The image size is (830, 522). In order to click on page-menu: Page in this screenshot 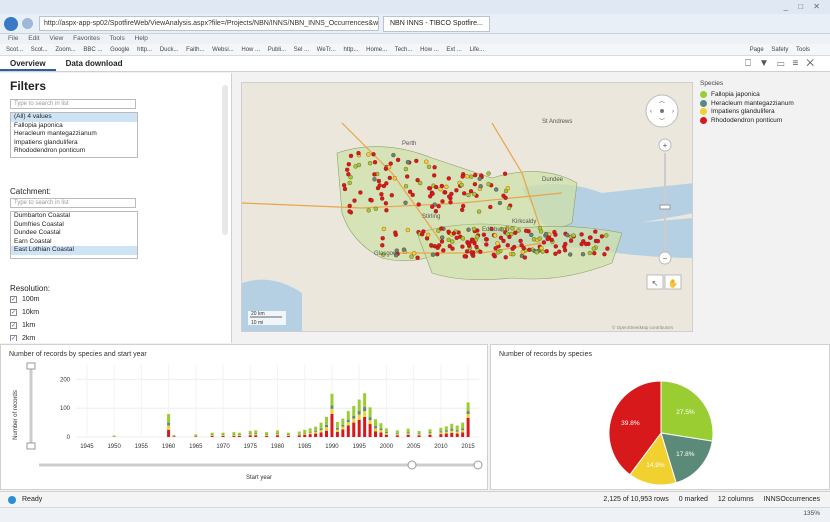, I will do `click(756, 50)`.